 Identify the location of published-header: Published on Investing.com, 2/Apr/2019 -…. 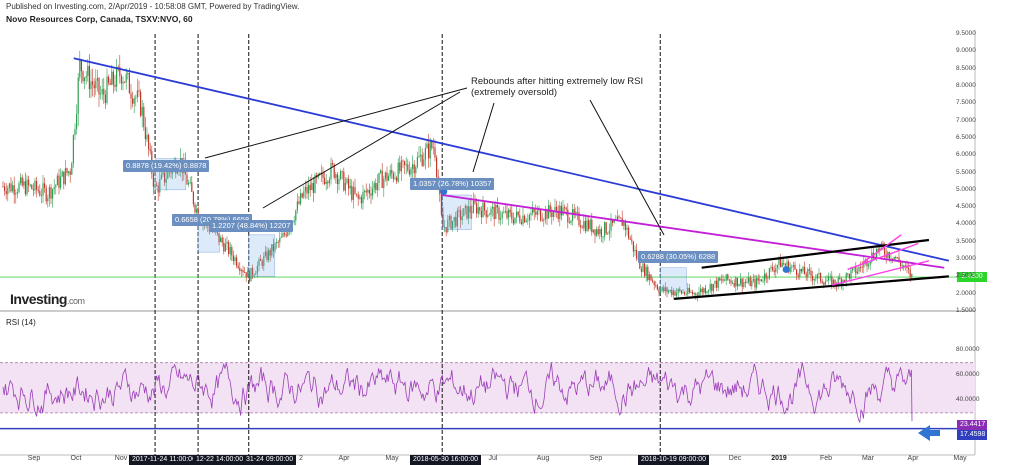
(153, 6).